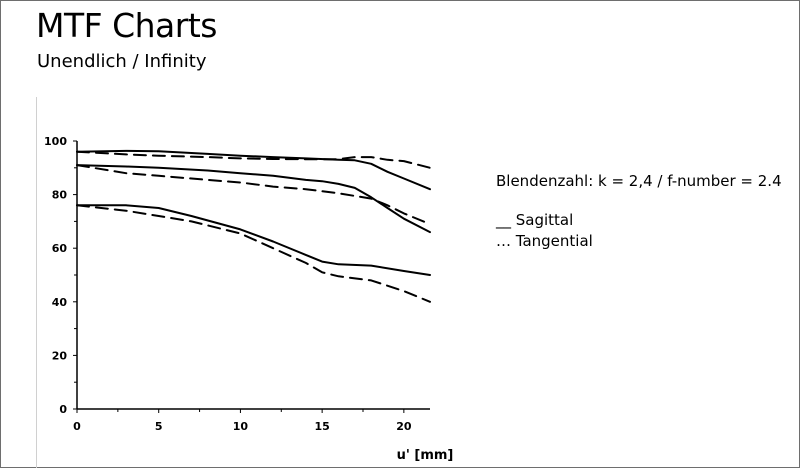 The width and height of the screenshot is (800, 468). Describe the element at coordinates (321, 426) in the screenshot. I see `x-tick-label: 15` at that location.